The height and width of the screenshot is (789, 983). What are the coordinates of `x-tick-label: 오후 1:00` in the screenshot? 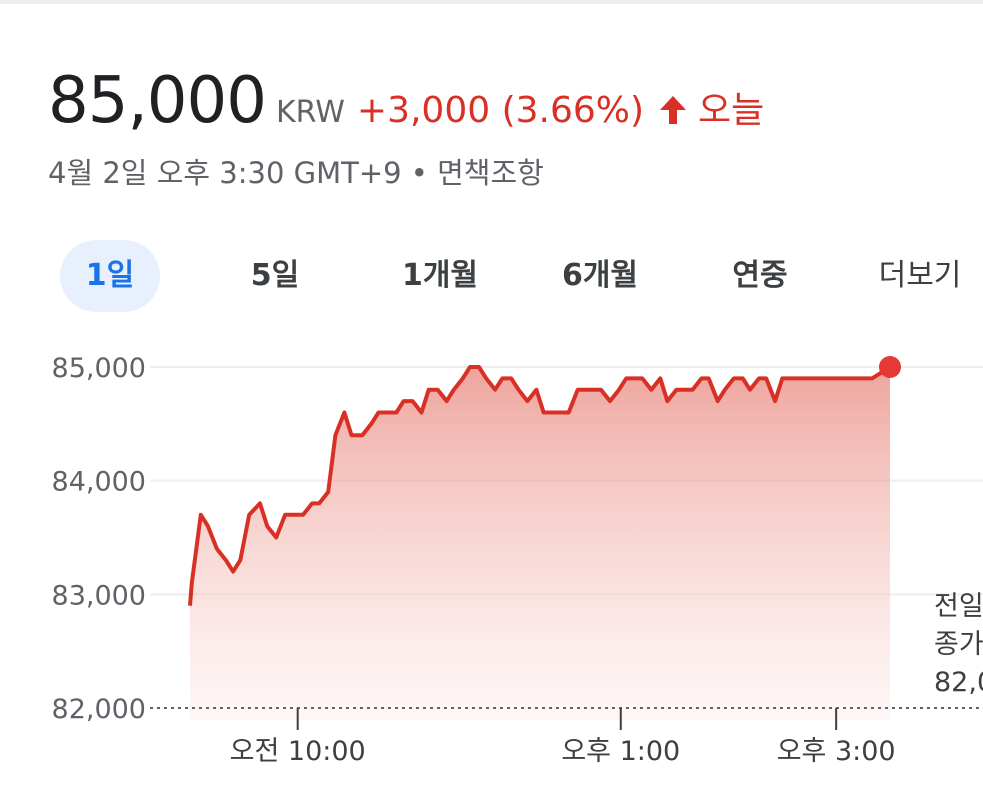 It's located at (620, 751).